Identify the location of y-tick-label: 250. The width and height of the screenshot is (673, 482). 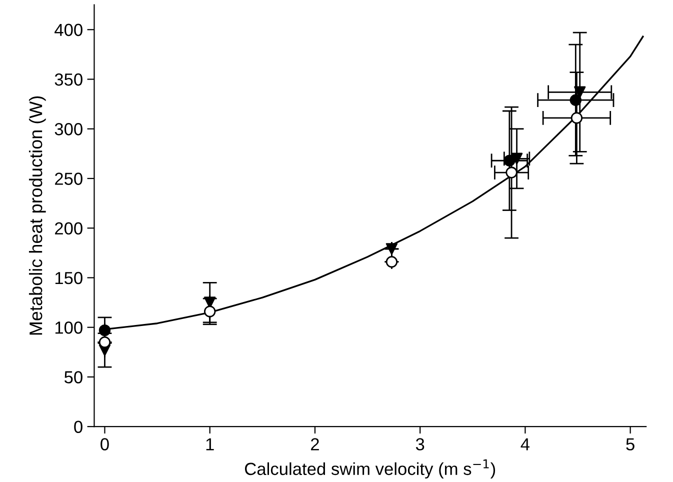
(68, 178).